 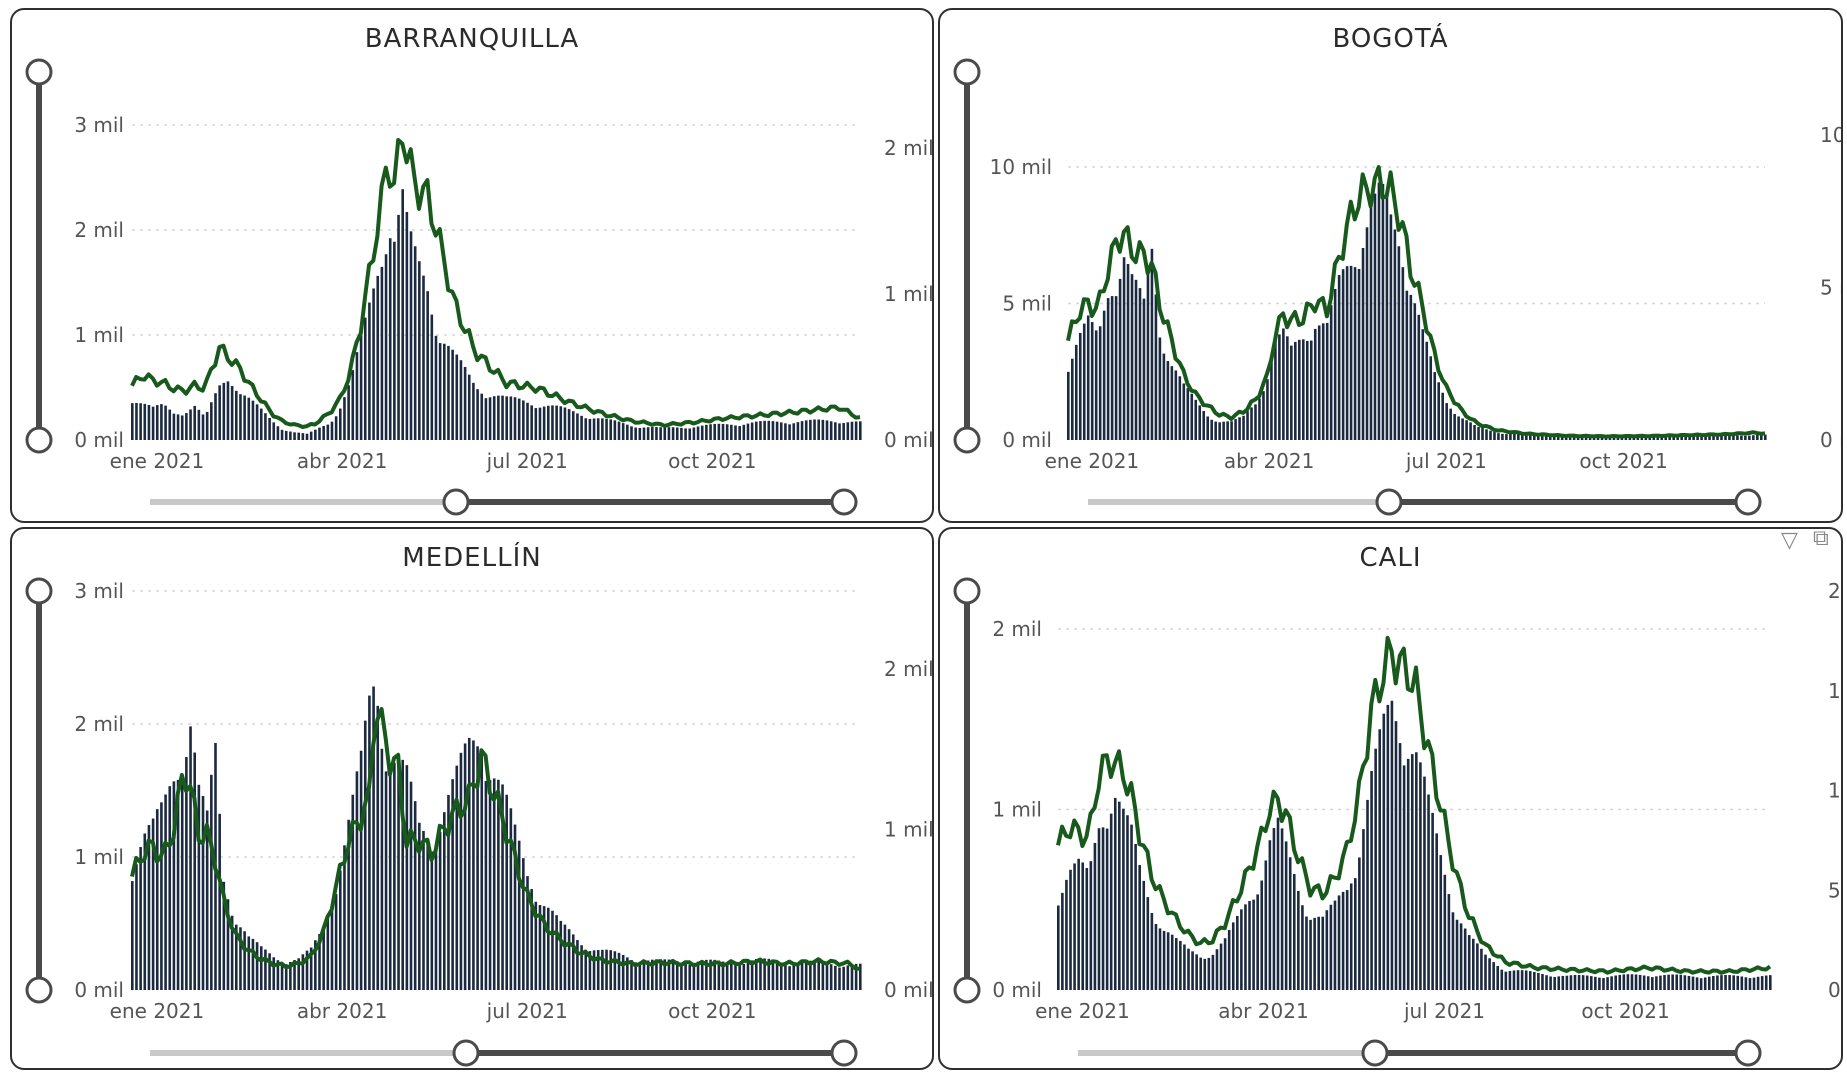 I want to click on y-left-tick-label: 2 mil, so click(x=99, y=230).